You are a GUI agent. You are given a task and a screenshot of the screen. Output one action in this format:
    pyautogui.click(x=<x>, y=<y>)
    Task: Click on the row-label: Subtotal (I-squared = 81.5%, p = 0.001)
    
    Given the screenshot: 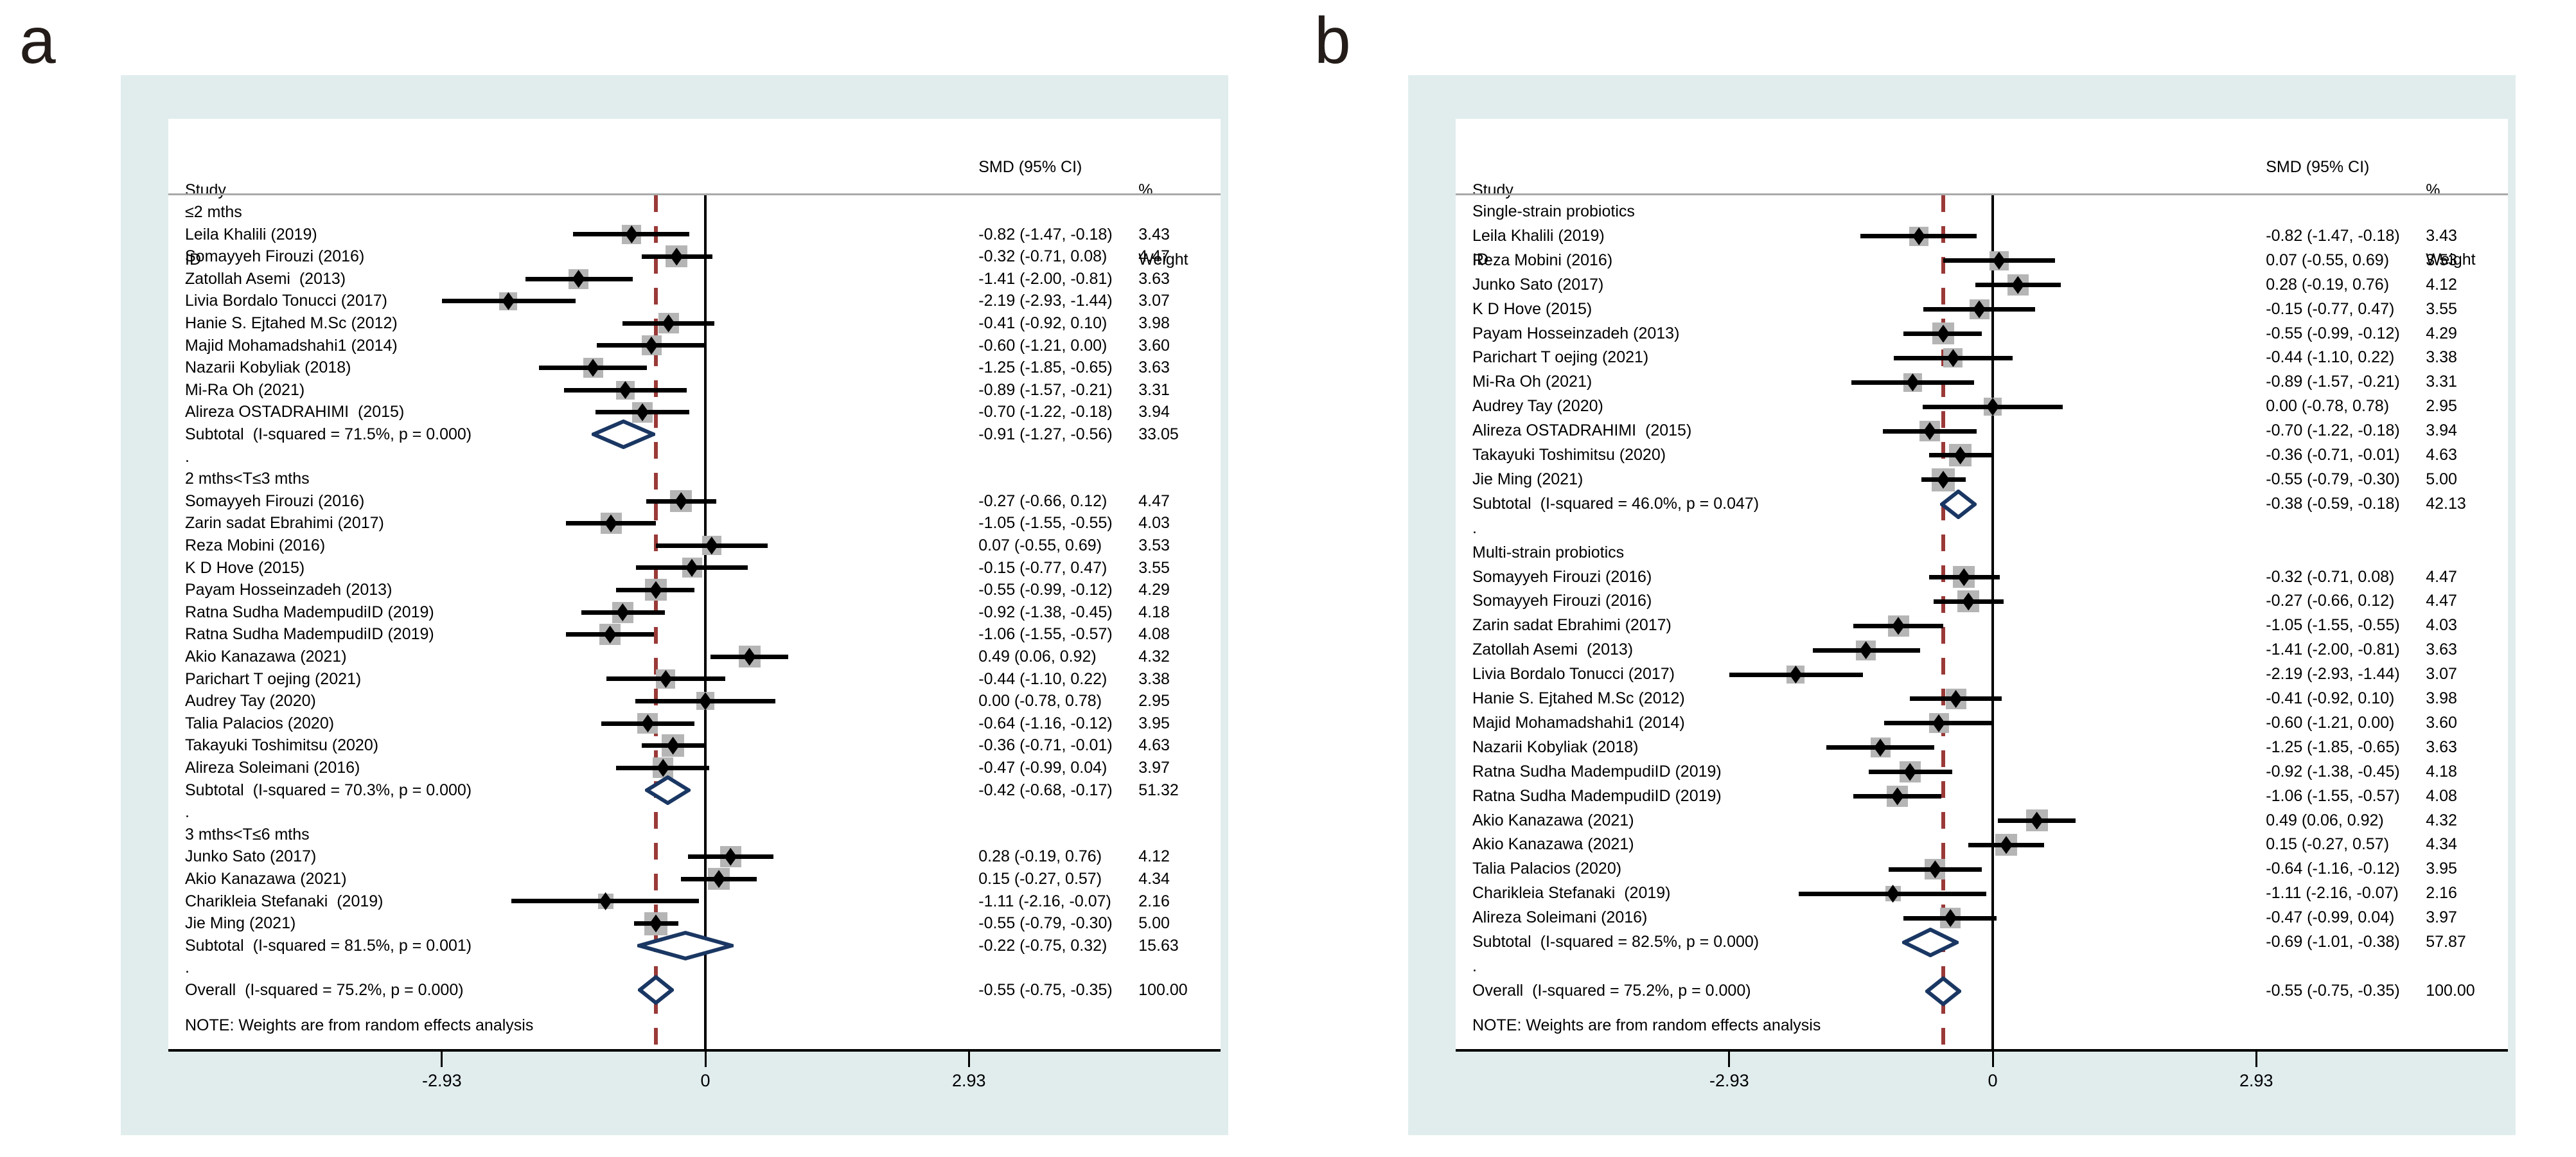 What is the action you would take?
    pyautogui.click(x=328, y=945)
    